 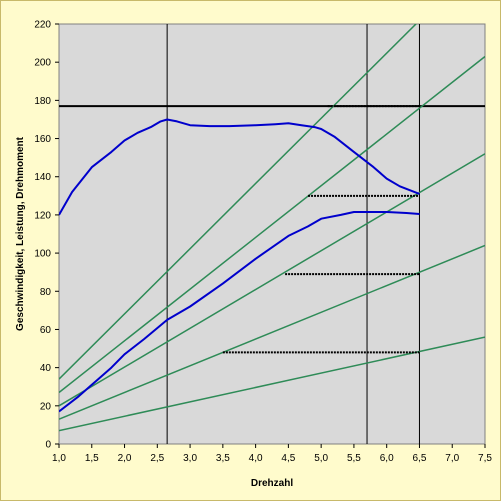 What do you see at coordinates (59, 458) in the screenshot?
I see `x-tick-label: 1,0` at bounding box center [59, 458].